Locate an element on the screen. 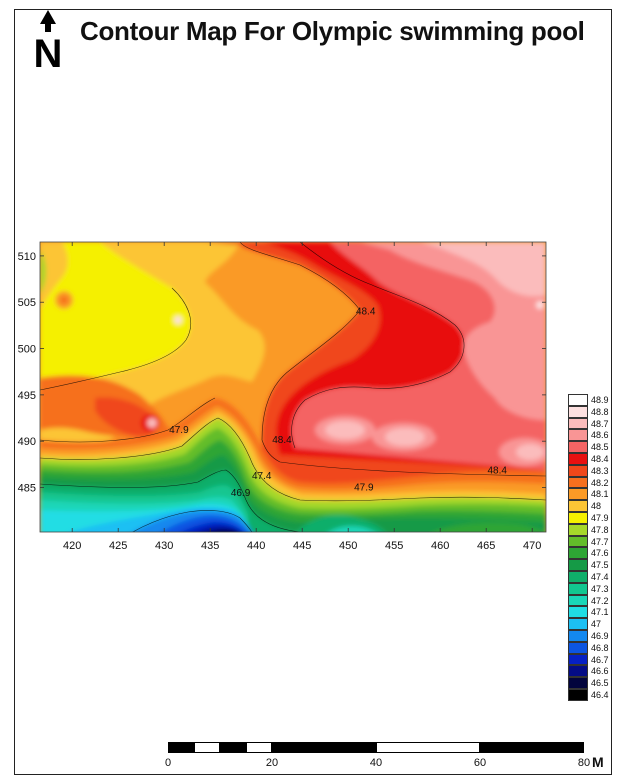 The width and height of the screenshot is (622, 784). legend-item: 48.4 is located at coordinates (593, 458).